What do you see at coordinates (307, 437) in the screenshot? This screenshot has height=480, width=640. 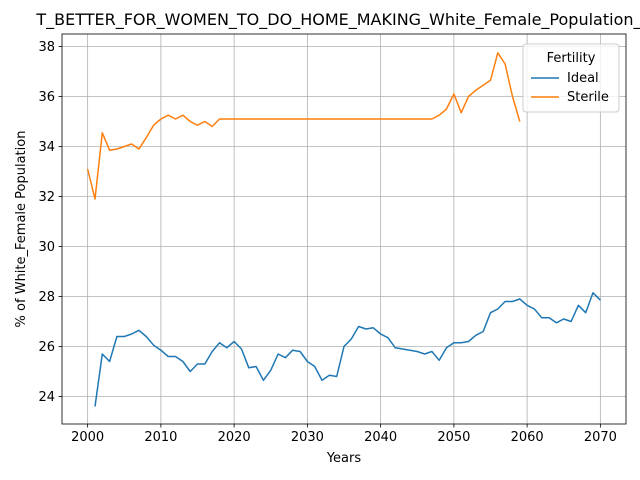 I see `x-tick-label: 2030` at bounding box center [307, 437].